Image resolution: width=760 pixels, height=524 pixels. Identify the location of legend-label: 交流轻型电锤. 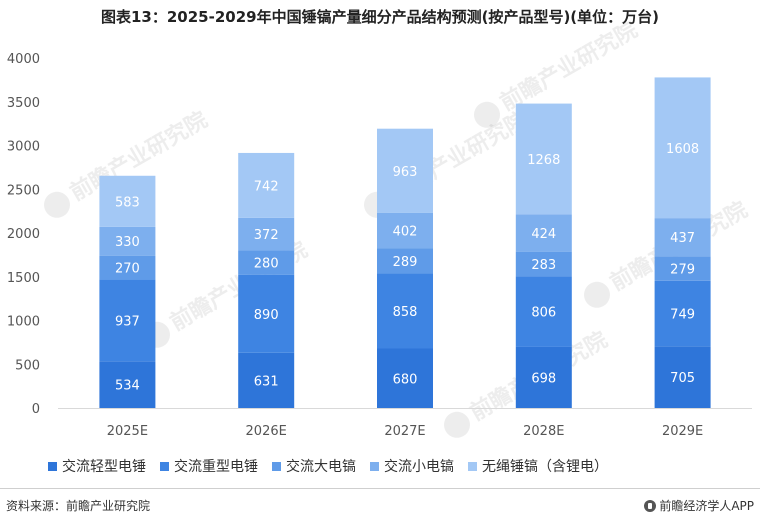
(104, 467).